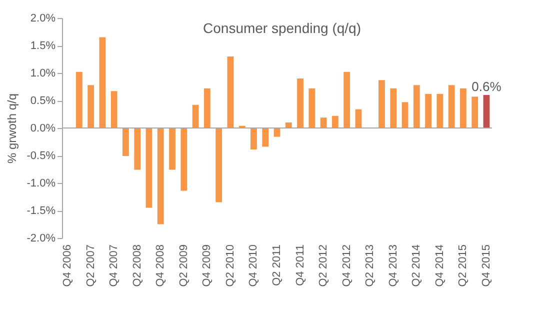 This screenshot has height=319, width=549. I want to click on y-tick-label: 2.0%, so click(43, 18).